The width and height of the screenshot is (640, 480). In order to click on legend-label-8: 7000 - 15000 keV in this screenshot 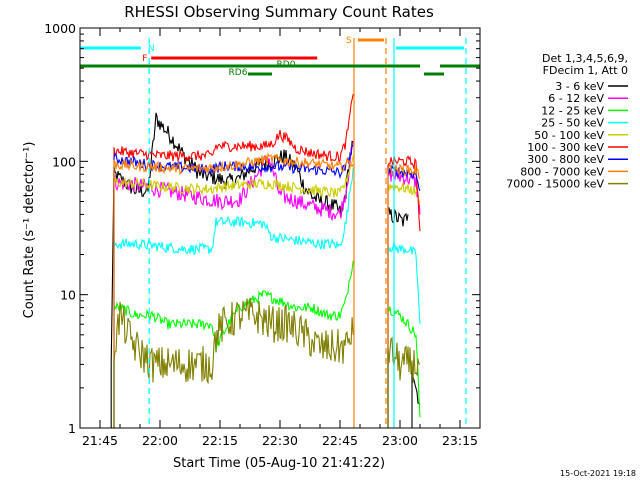, I will do `click(555, 184)`.